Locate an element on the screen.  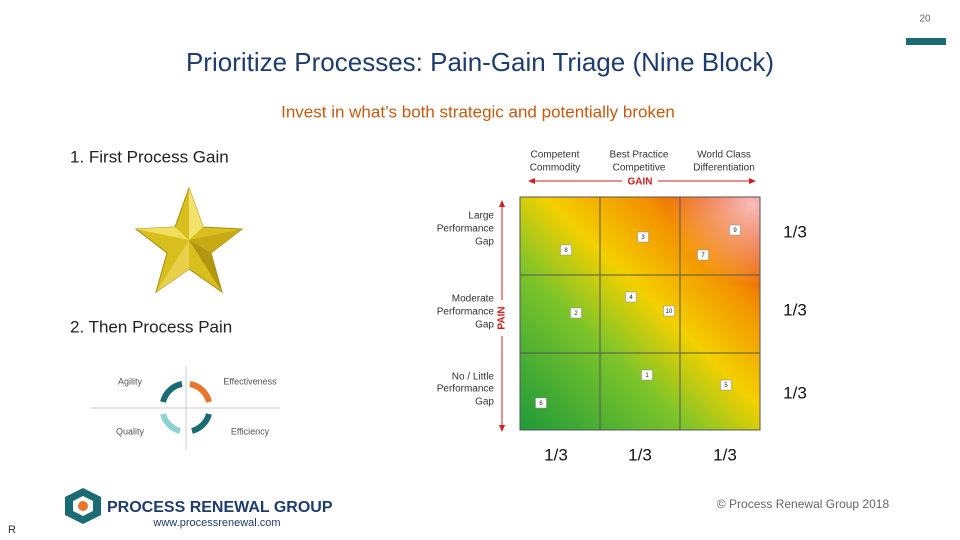
item-label: 4 is located at coordinates (631, 298).